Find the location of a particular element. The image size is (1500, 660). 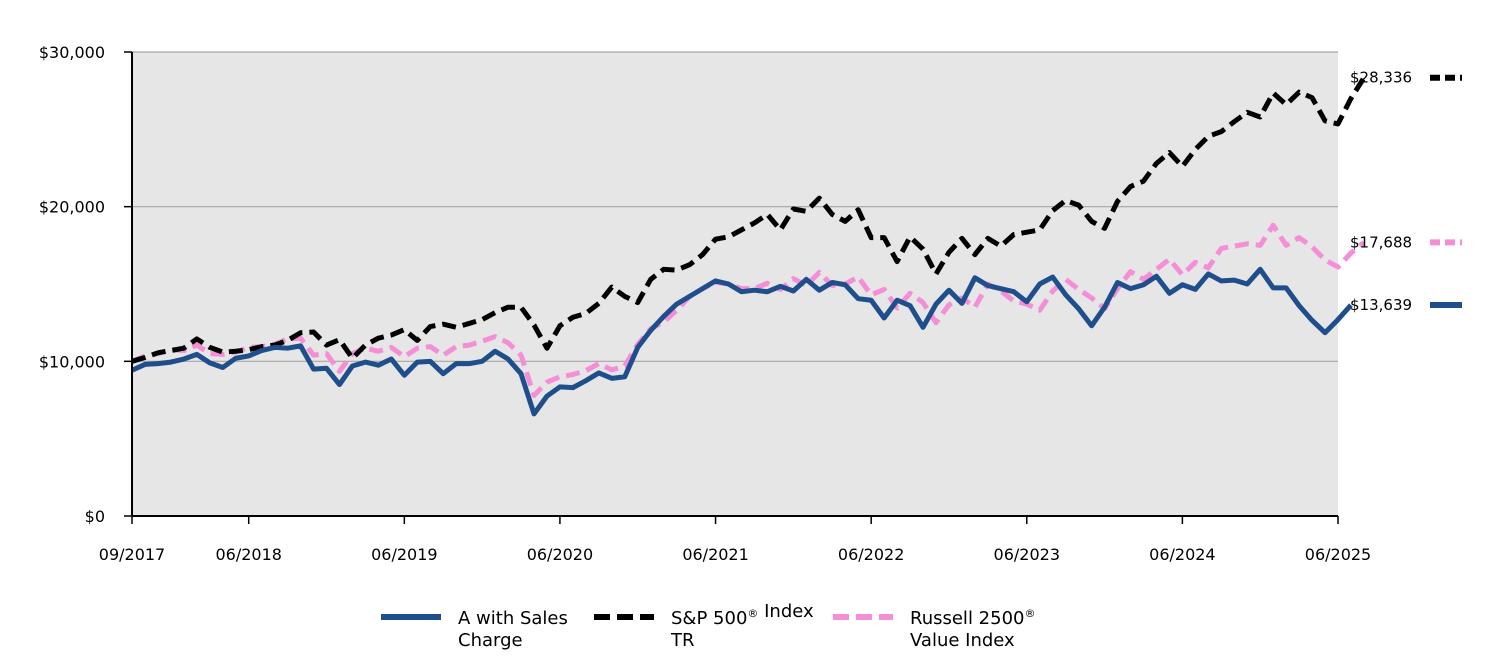

legend-label: Charge is located at coordinates (490, 640).